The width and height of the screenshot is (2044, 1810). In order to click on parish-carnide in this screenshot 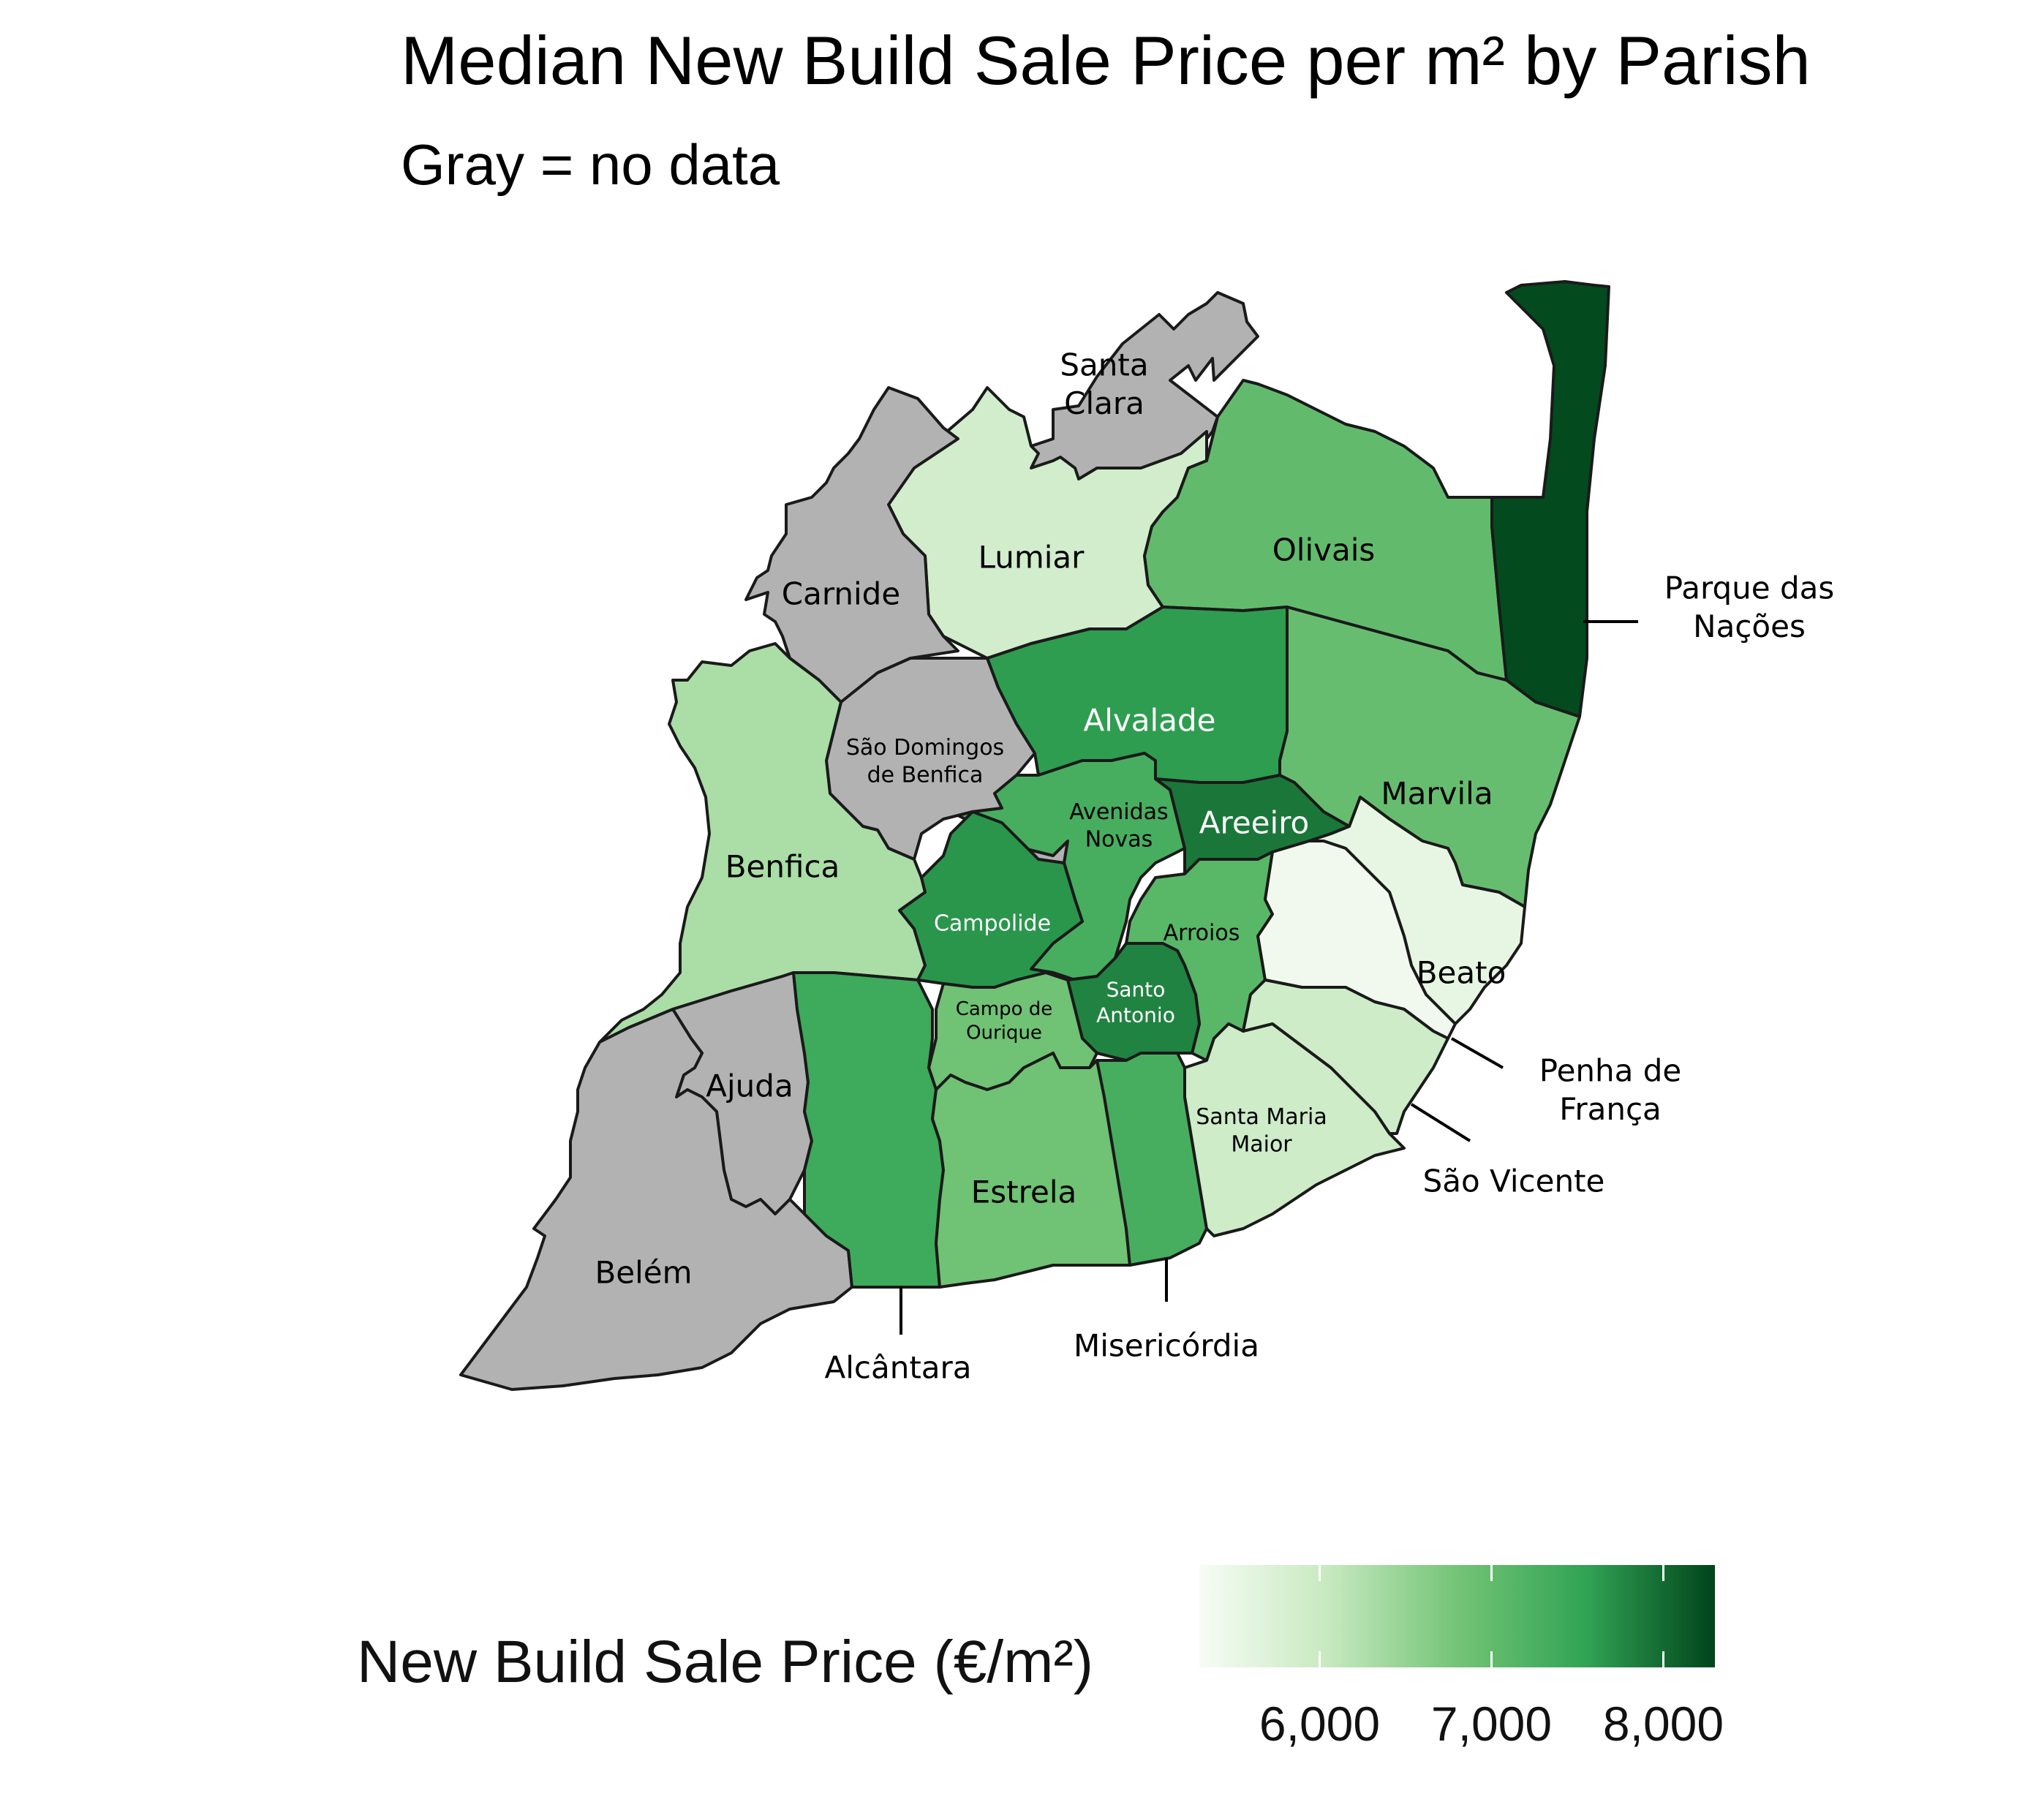, I will do `click(851, 545)`.